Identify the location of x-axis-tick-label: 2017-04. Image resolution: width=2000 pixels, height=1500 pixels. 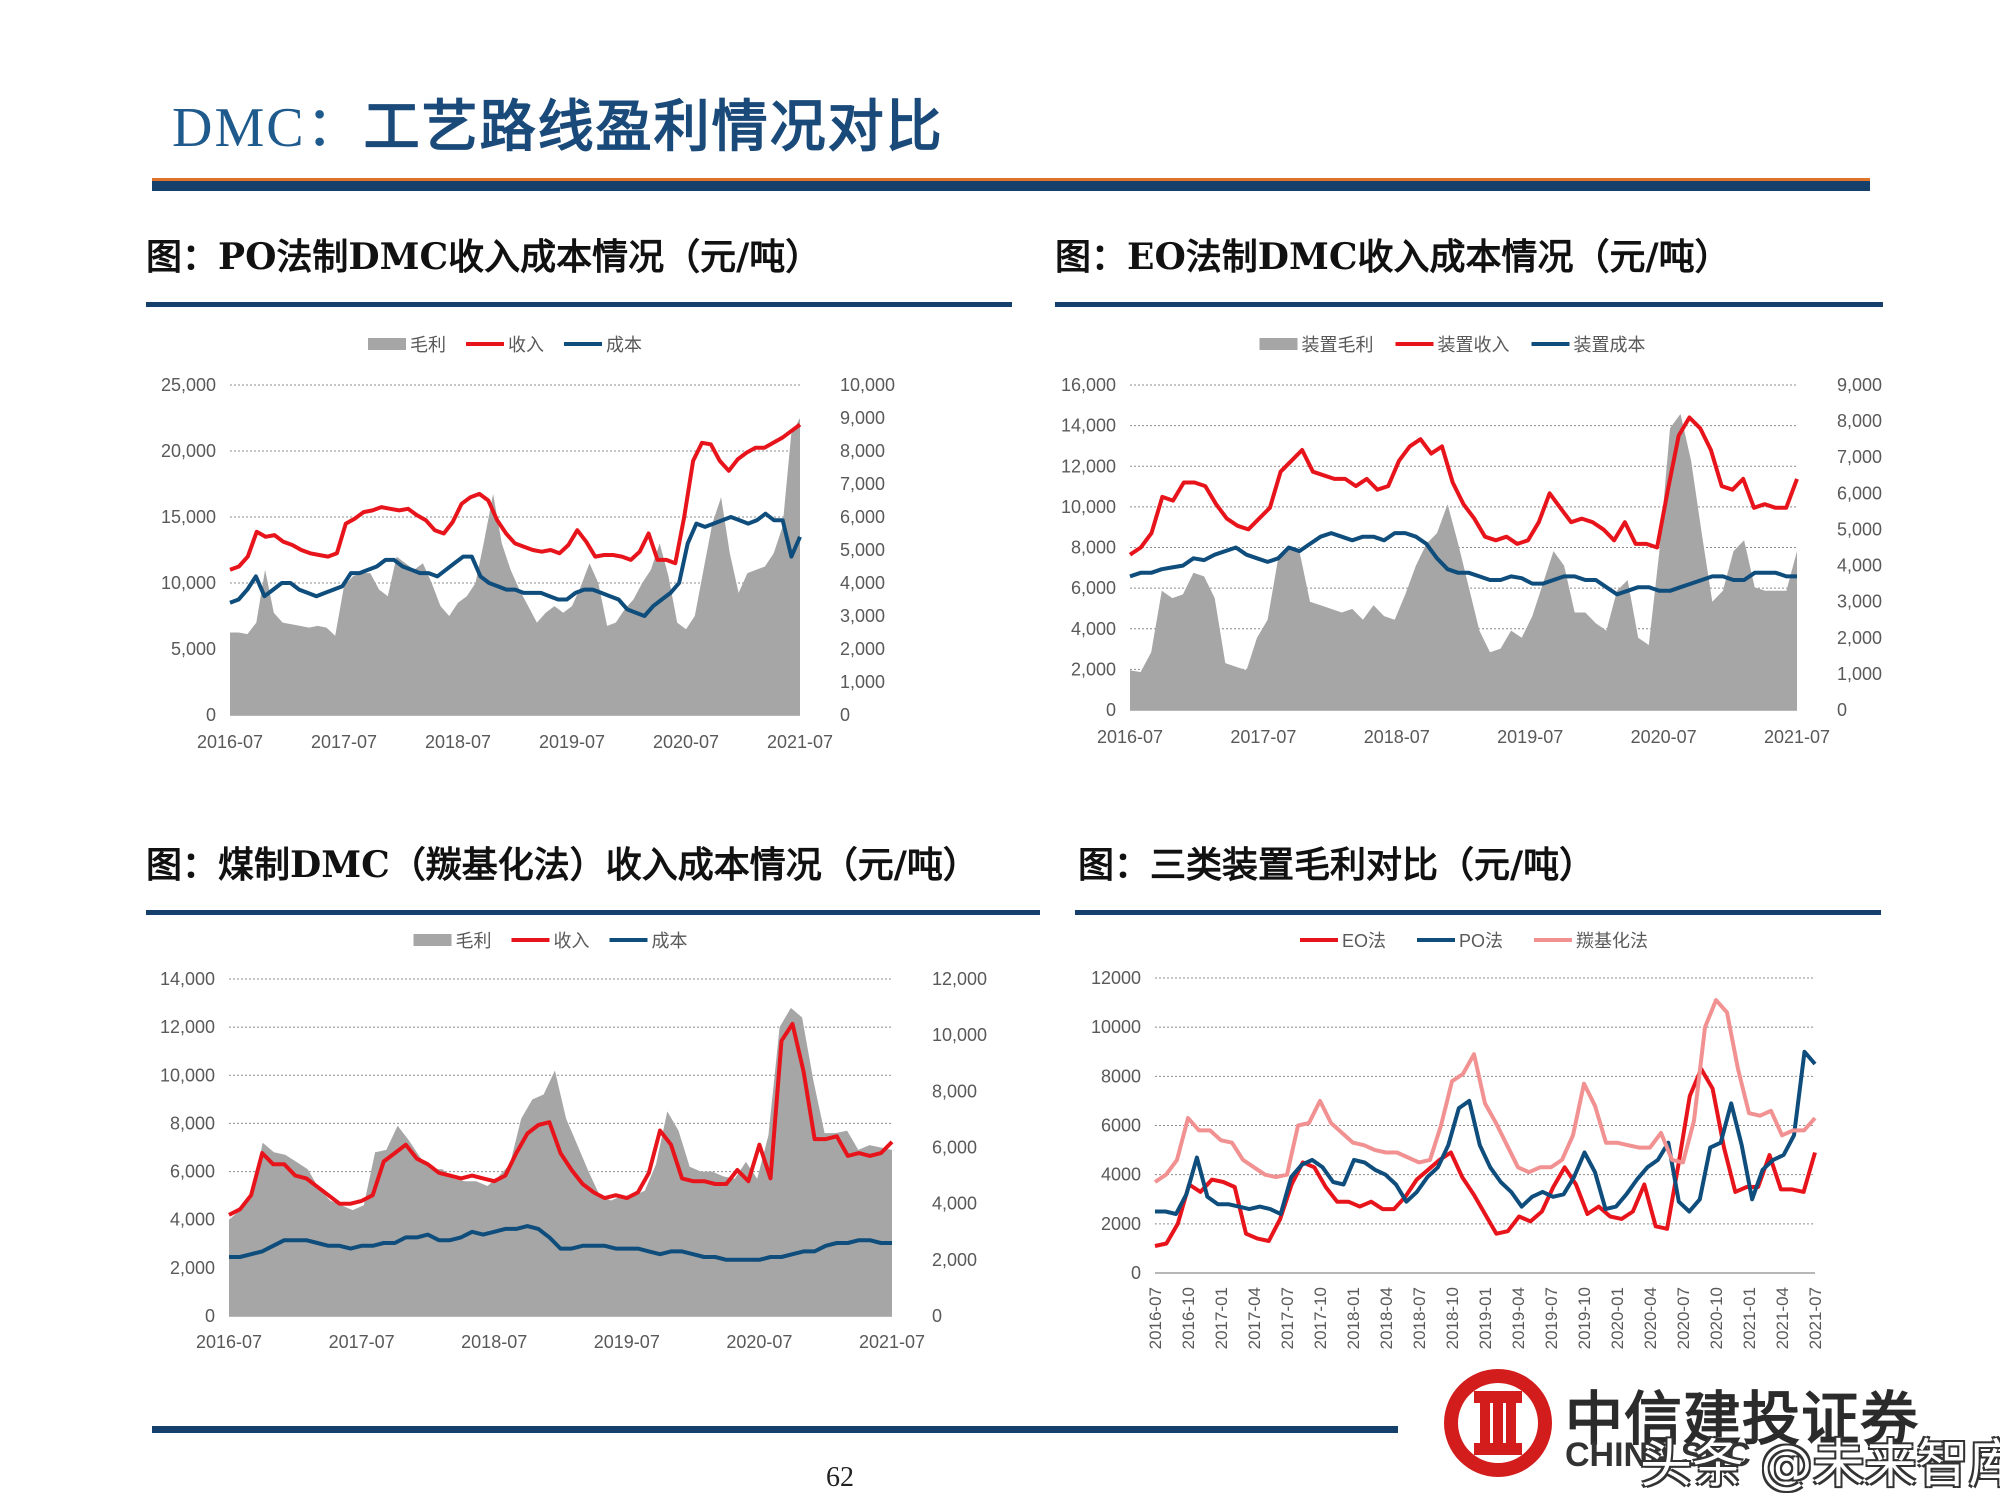
(1254, 1318).